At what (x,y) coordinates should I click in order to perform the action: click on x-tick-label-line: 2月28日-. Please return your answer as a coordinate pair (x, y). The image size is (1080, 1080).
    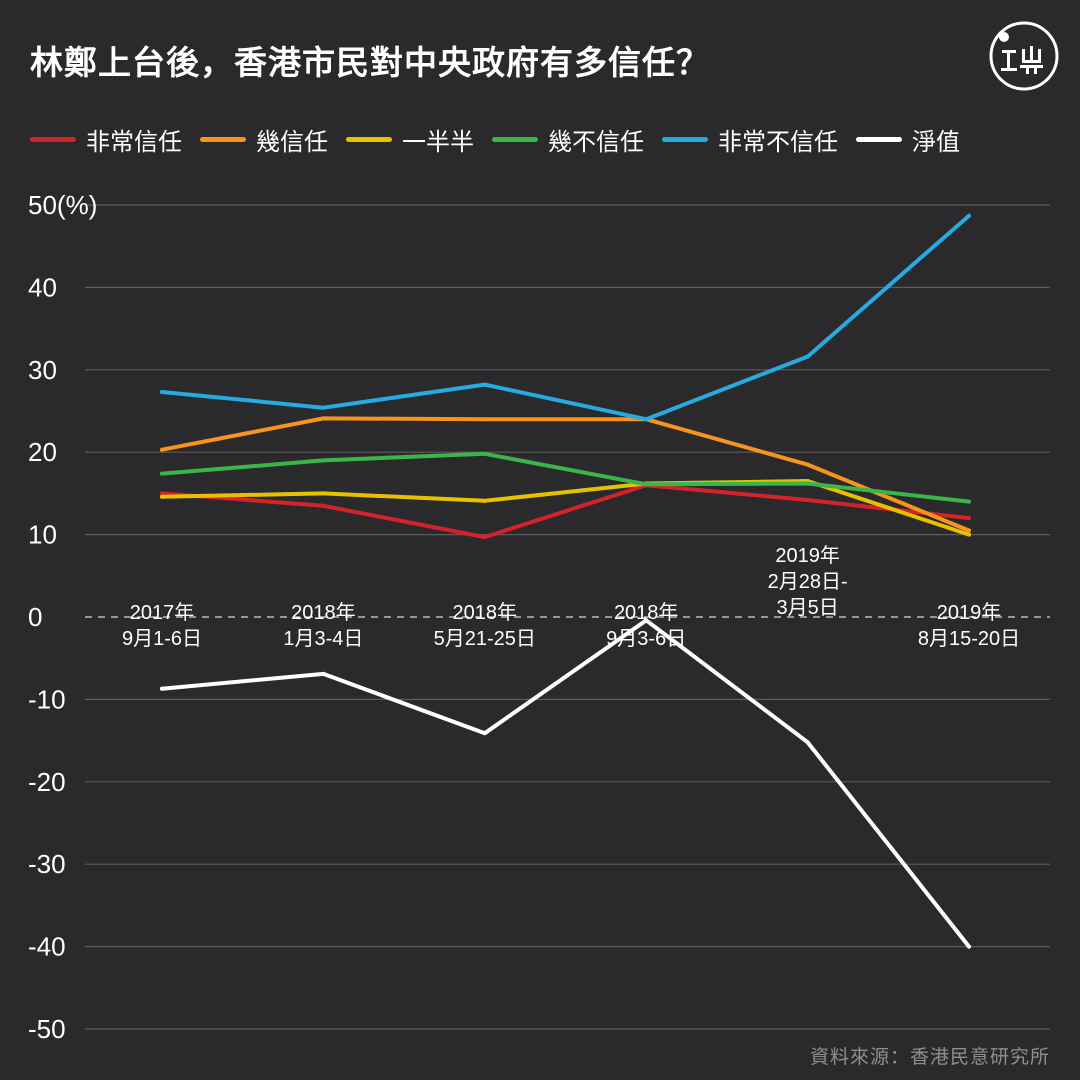
    Looking at the image, I should click on (808, 582).